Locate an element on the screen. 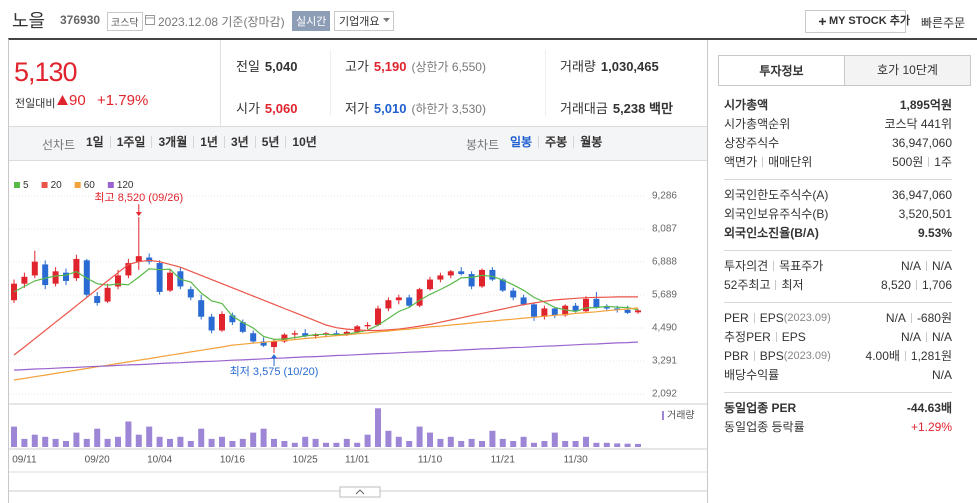  x-tick-label: 09/20 is located at coordinates (97, 460).